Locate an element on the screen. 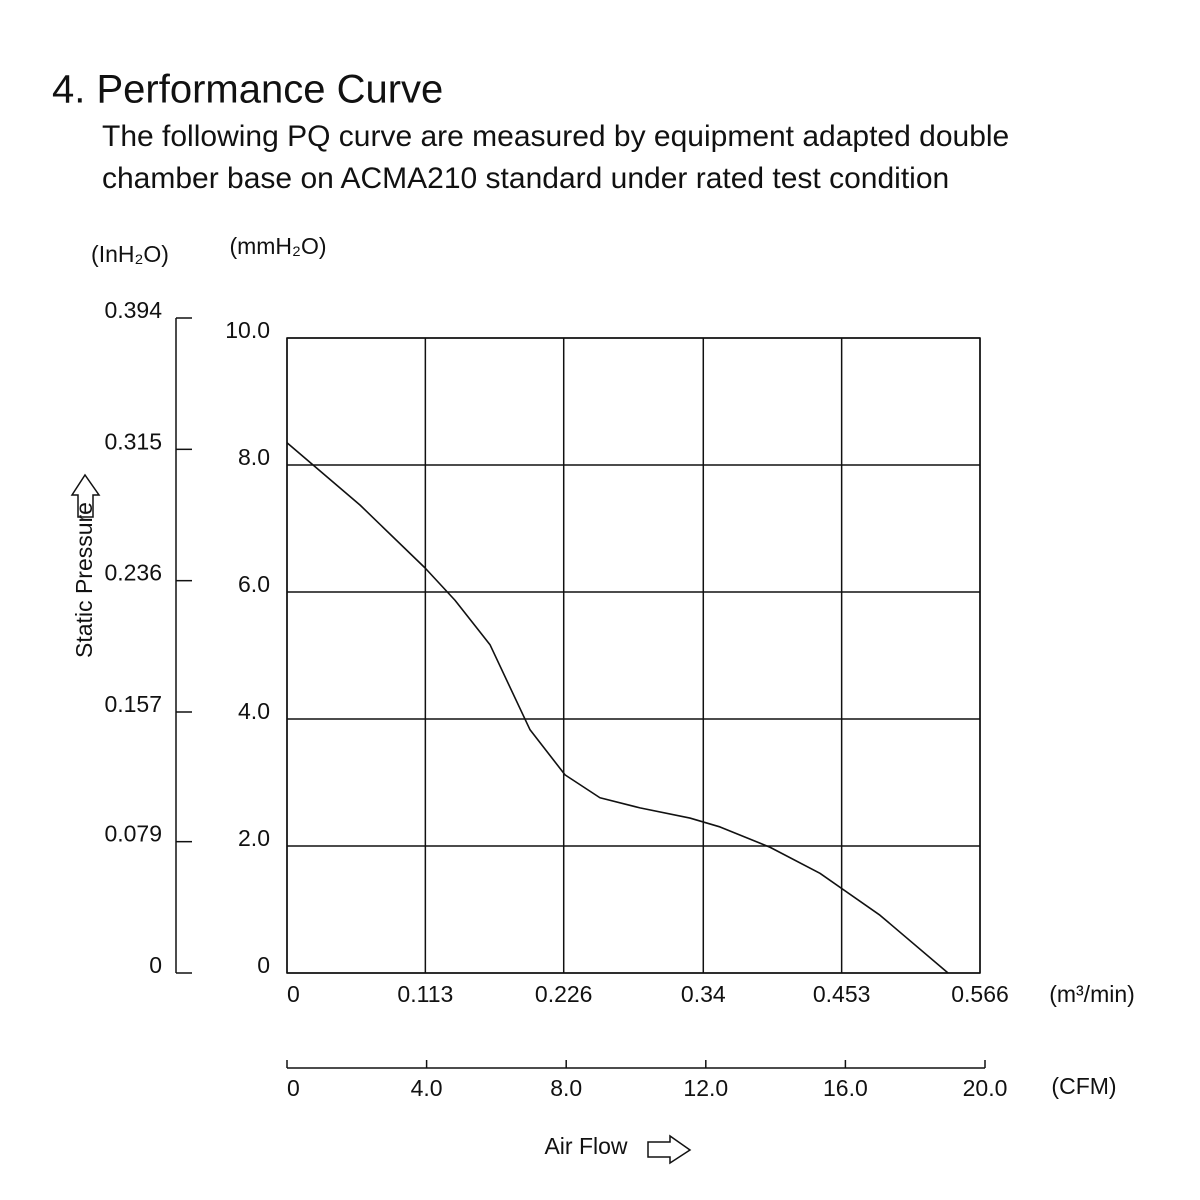 This screenshot has width=1200, height=1200. x-tick-label: 0.34 is located at coordinates (703, 994).